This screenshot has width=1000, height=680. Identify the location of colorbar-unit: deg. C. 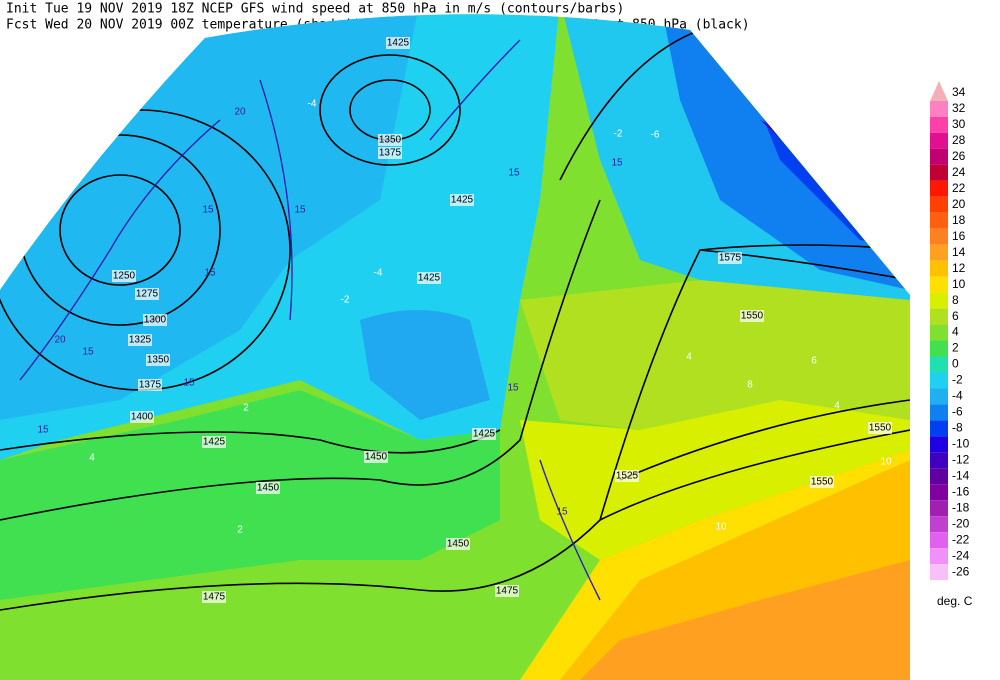
(955, 601).